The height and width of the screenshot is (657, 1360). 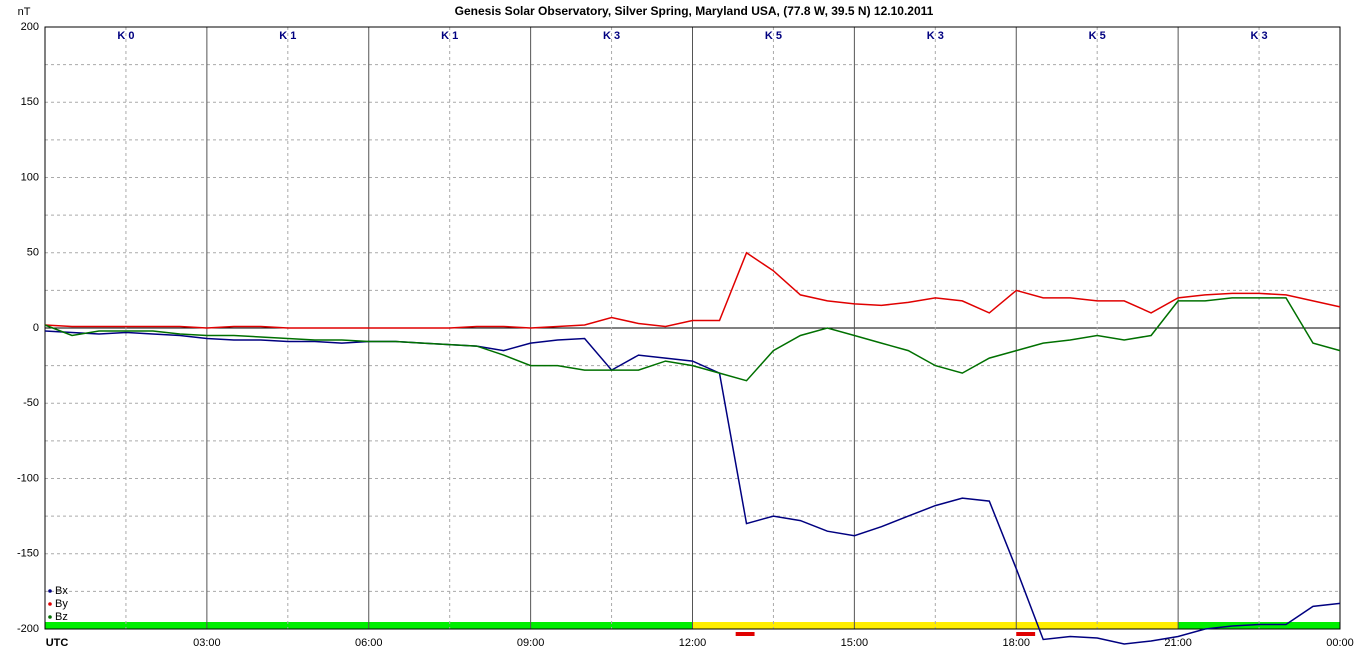 What do you see at coordinates (1178, 643) in the screenshot?
I see `x-tick-label: 21:00` at bounding box center [1178, 643].